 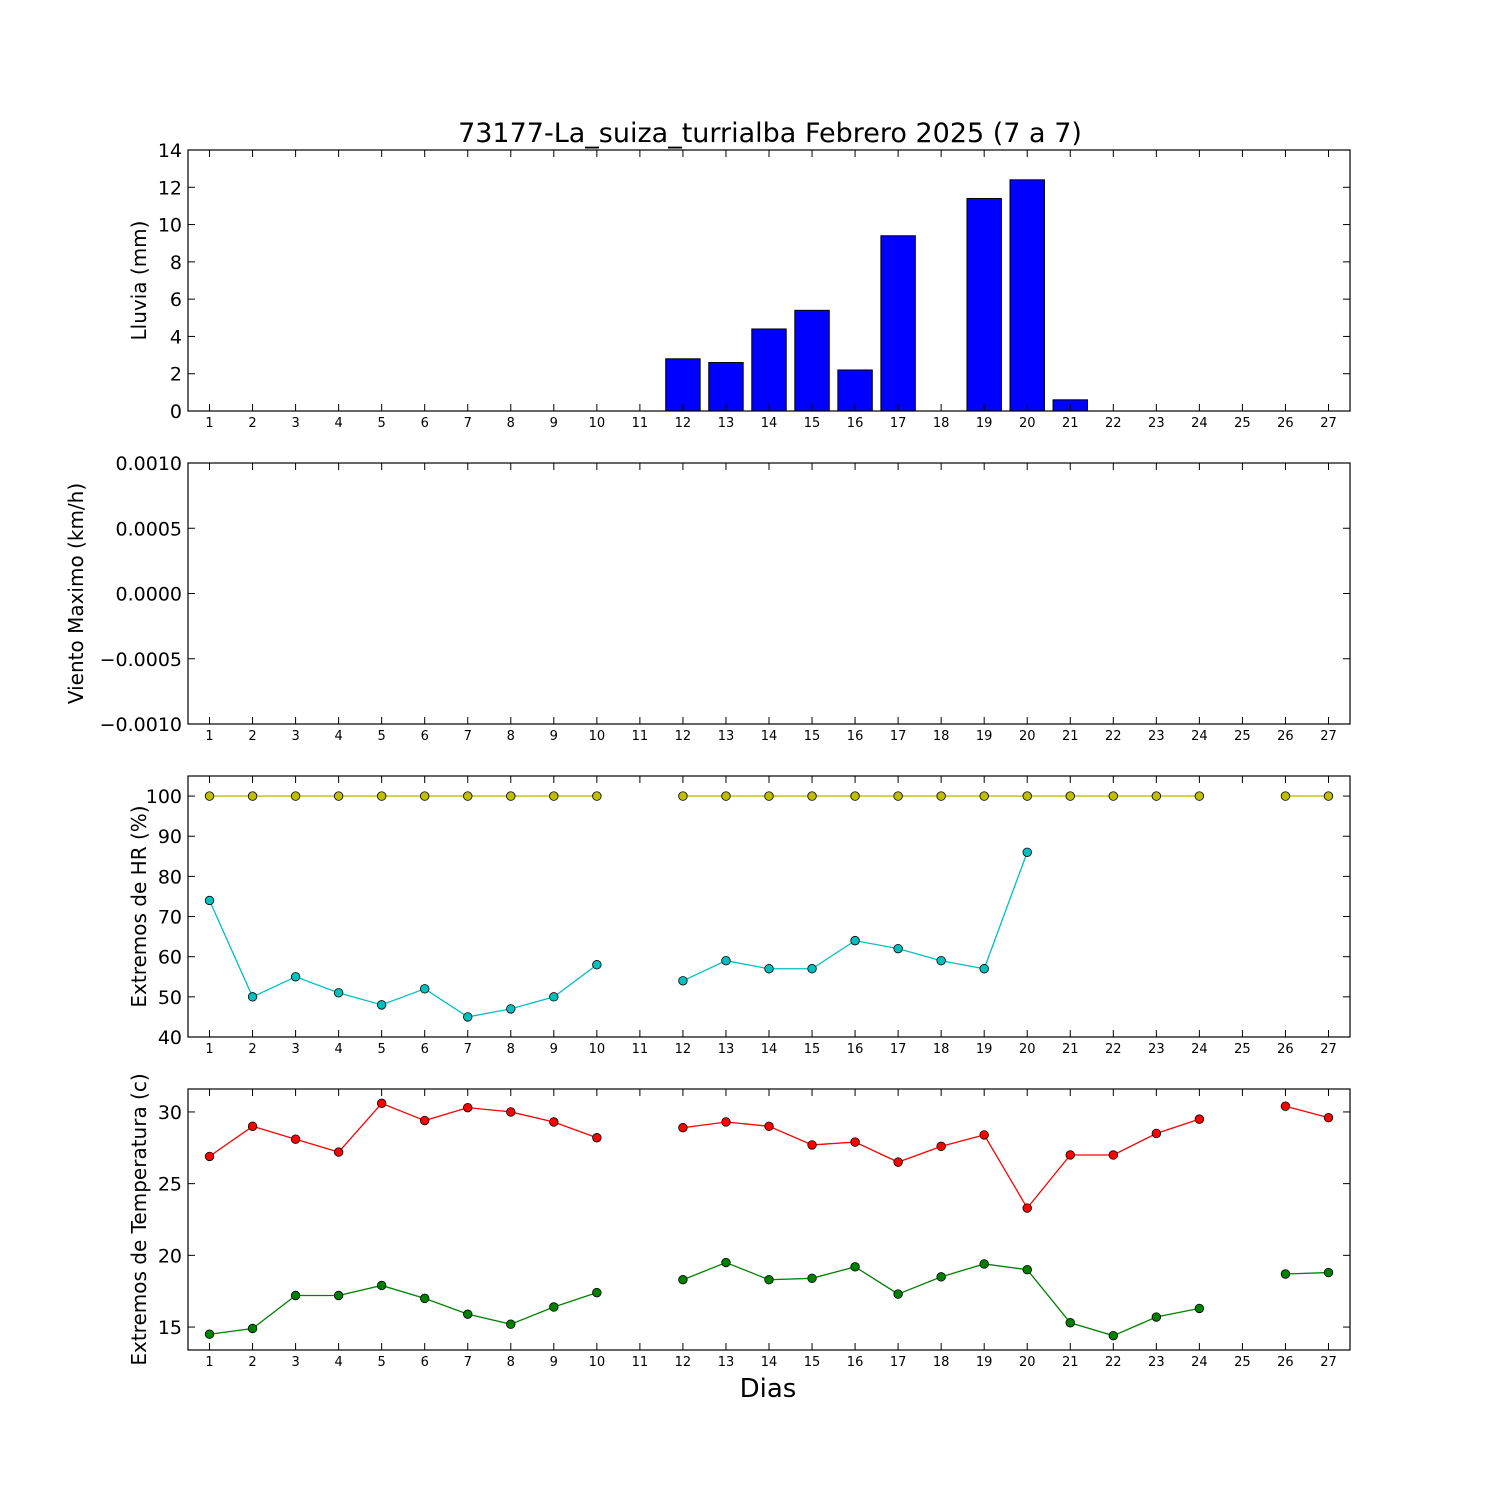 What do you see at coordinates (1027, 736) in the screenshot?
I see `xtick-label-viento: 20` at bounding box center [1027, 736].